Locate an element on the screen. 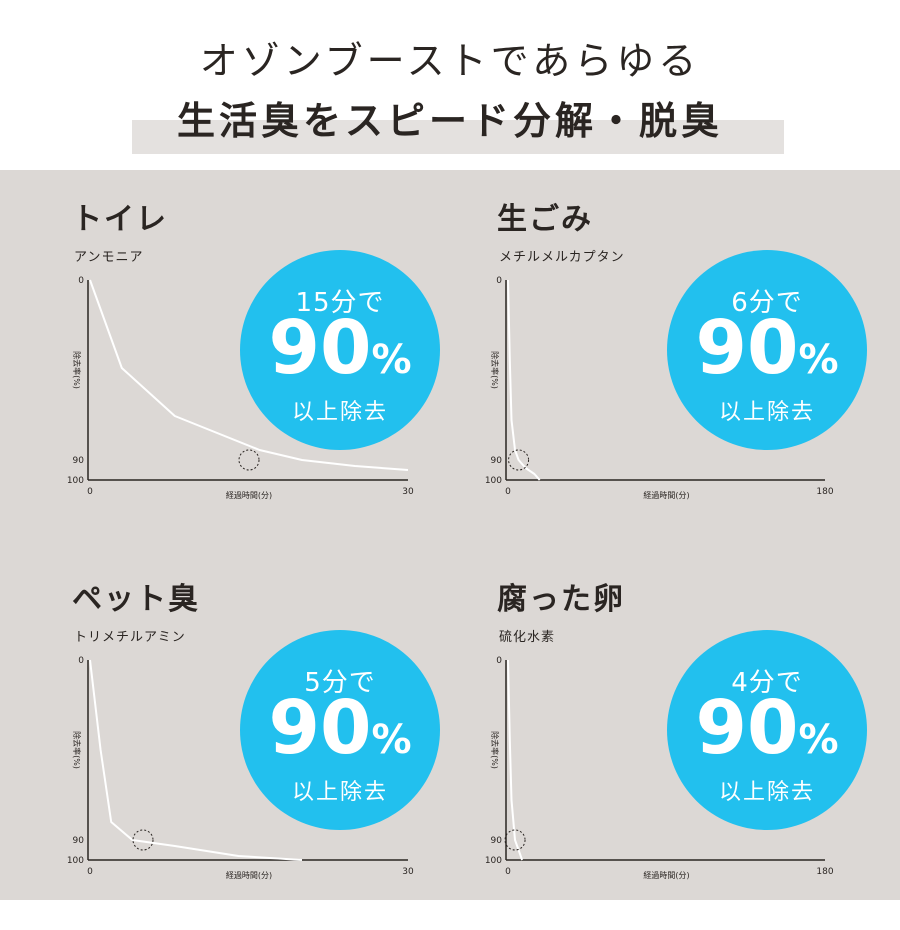  panel-title: ペット臭 is located at coordinates (136, 599).